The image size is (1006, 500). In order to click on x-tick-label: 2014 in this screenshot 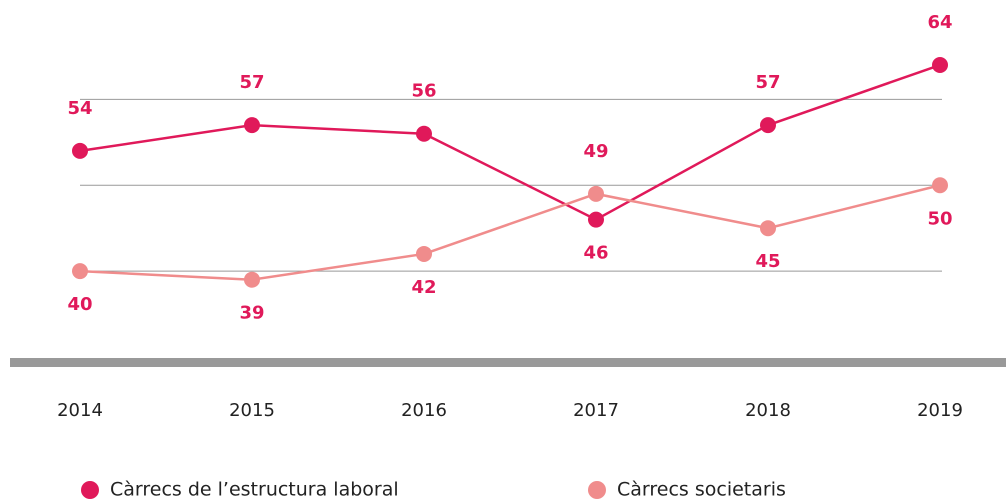, I will do `click(80, 410)`.